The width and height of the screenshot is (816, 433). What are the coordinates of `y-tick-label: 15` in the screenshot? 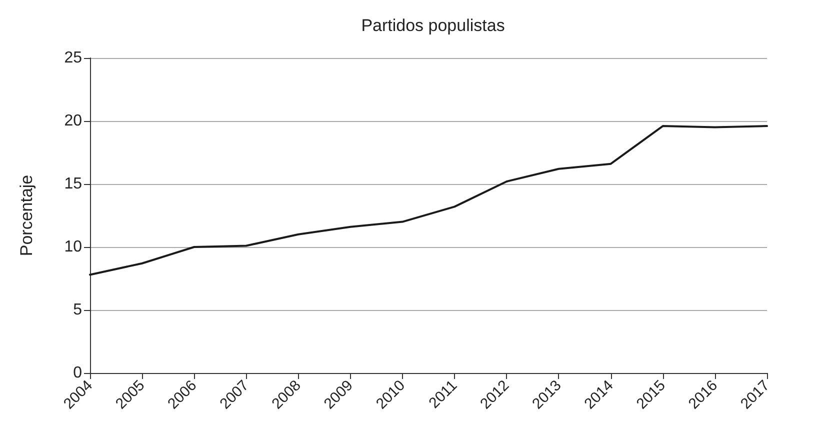 It's located at (73, 184).